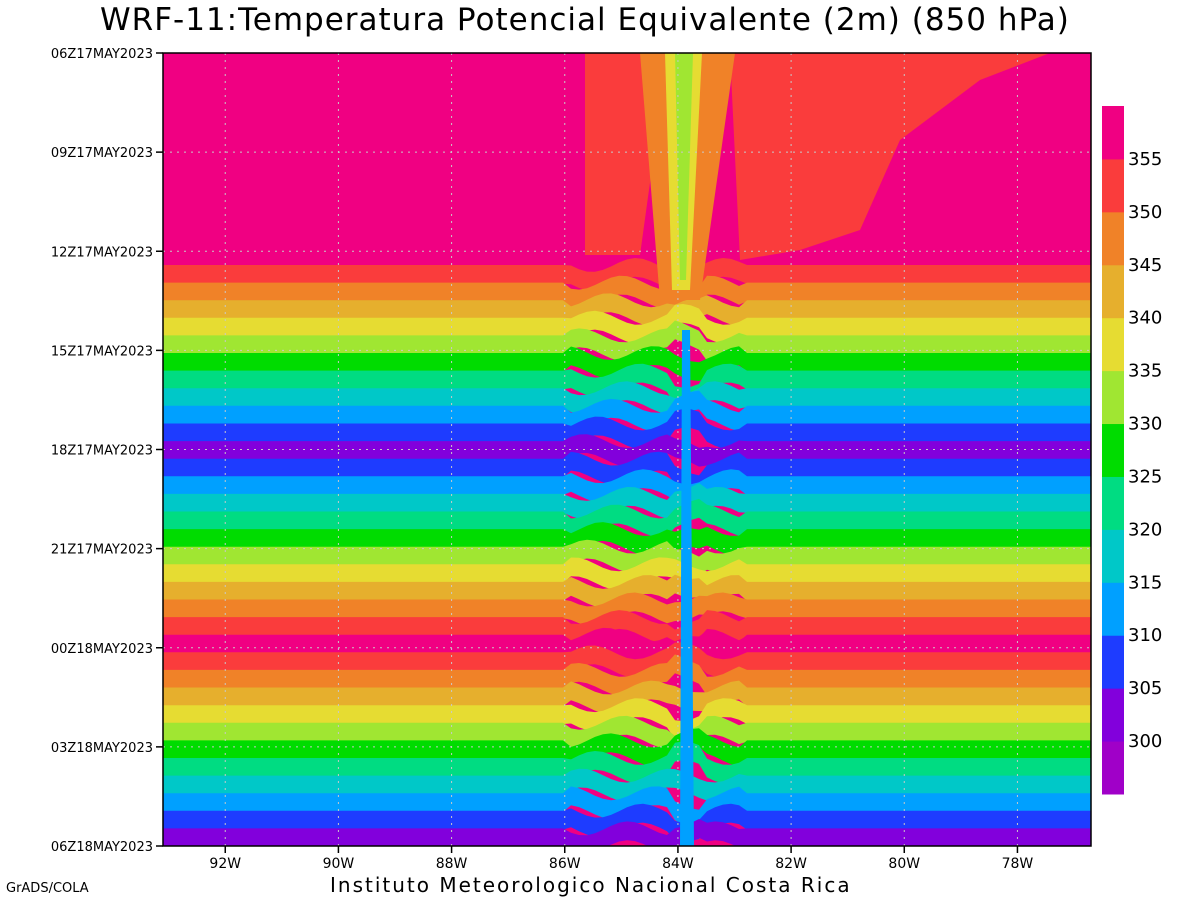  I want to click on x-tick-label: 92W, so click(225, 864).